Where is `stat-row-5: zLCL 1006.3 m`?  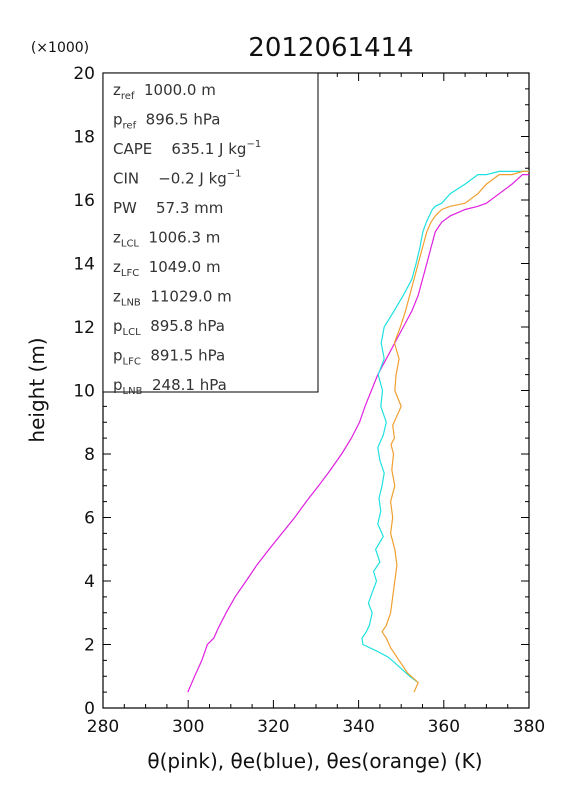 stat-row-5: zLCL 1006.3 m is located at coordinates (166, 239).